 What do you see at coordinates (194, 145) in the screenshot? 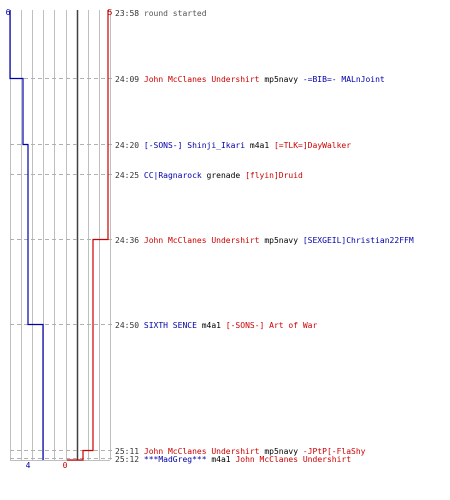
I see `event-player: [-SONS-] Shinji_Ikari` at bounding box center [194, 145].